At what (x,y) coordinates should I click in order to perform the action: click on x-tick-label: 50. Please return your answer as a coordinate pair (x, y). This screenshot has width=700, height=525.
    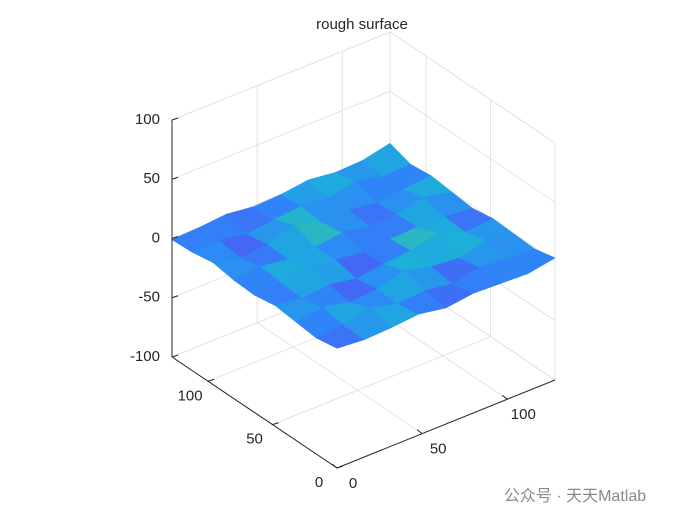
    Looking at the image, I should click on (438, 449).